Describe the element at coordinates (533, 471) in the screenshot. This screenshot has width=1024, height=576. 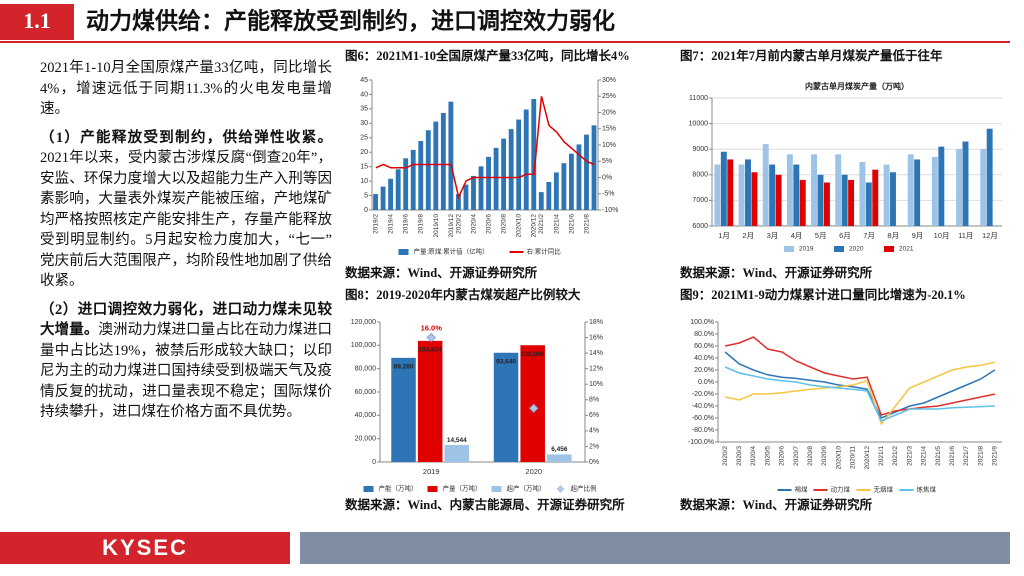
I see `x-tick-label: 2020` at that location.